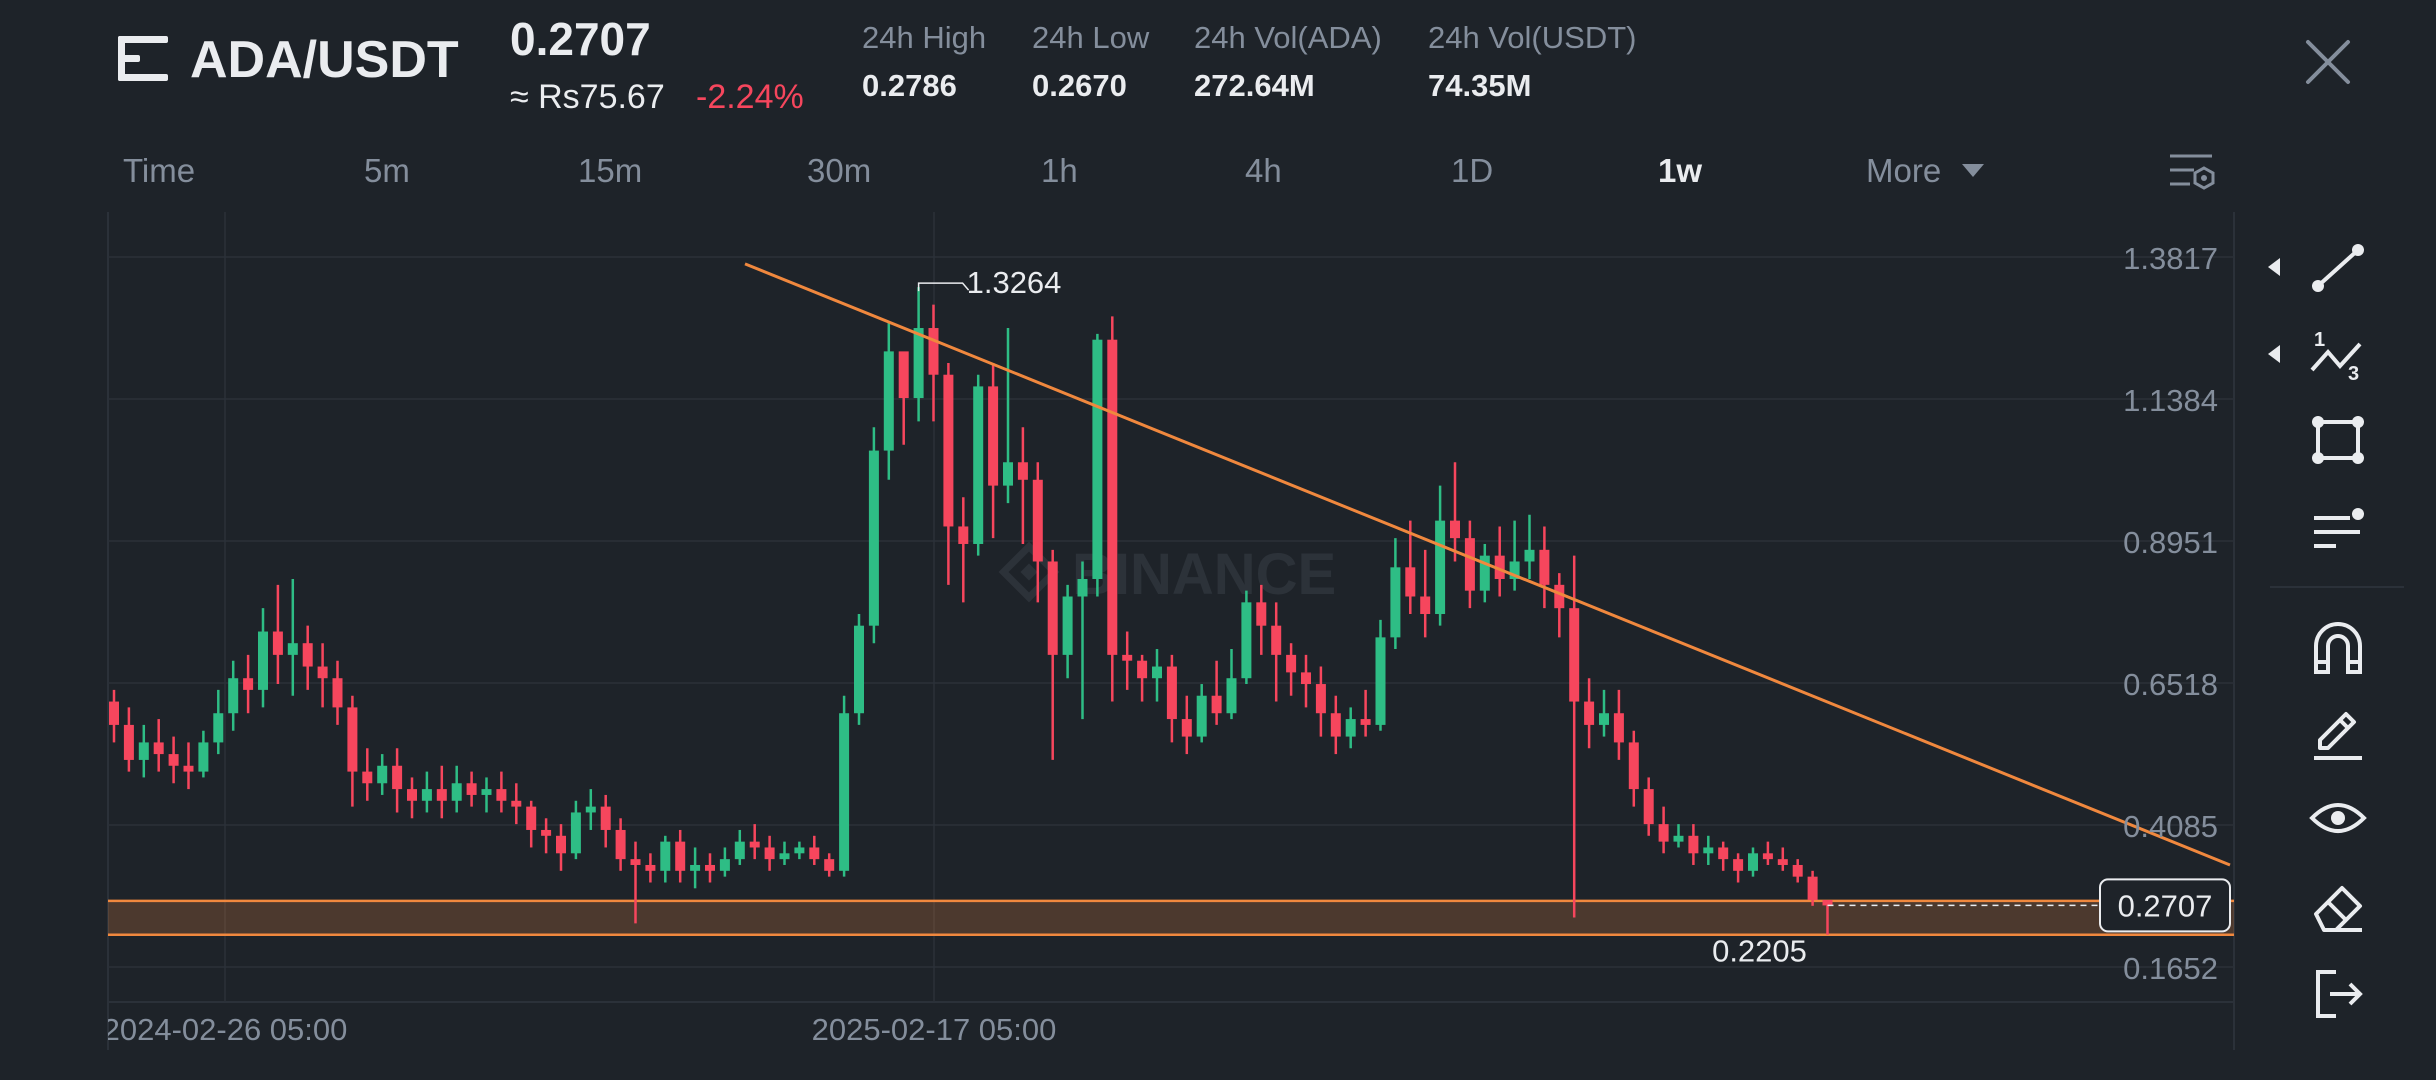 The width and height of the screenshot is (2436, 1080). I want to click on stat-value-vol-usdt: 74.35M, so click(1480, 85).